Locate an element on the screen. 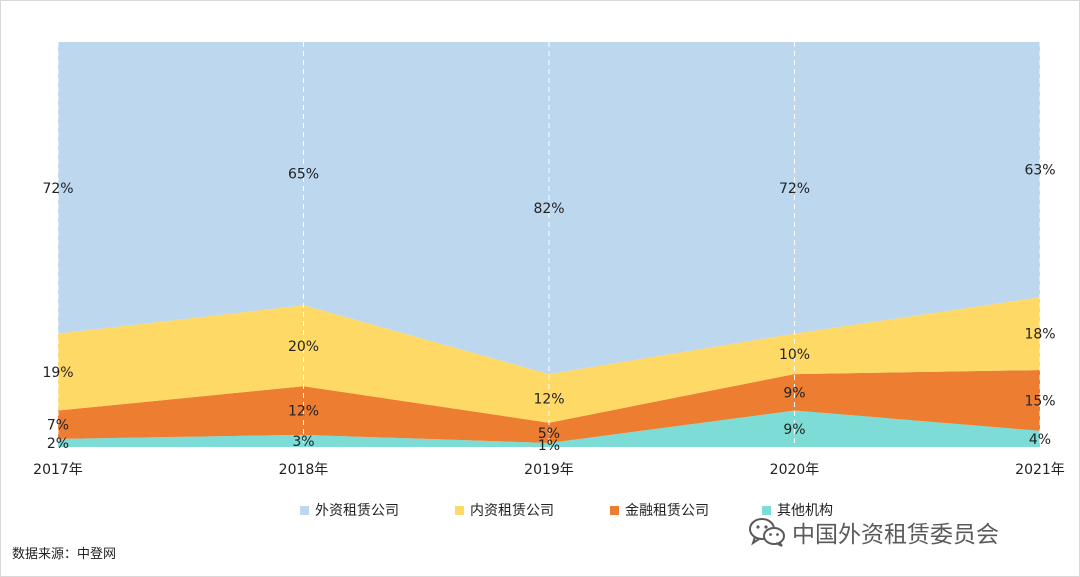  data-label: 18% is located at coordinates (1039, 335).